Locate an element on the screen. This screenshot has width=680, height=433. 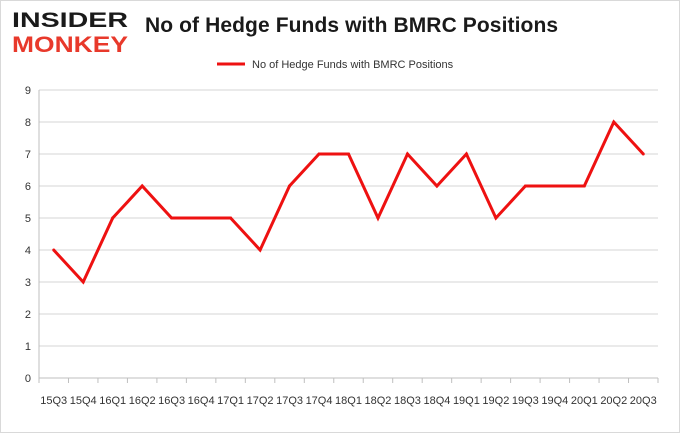
y-tick-label-4: 4 is located at coordinates (28, 251).